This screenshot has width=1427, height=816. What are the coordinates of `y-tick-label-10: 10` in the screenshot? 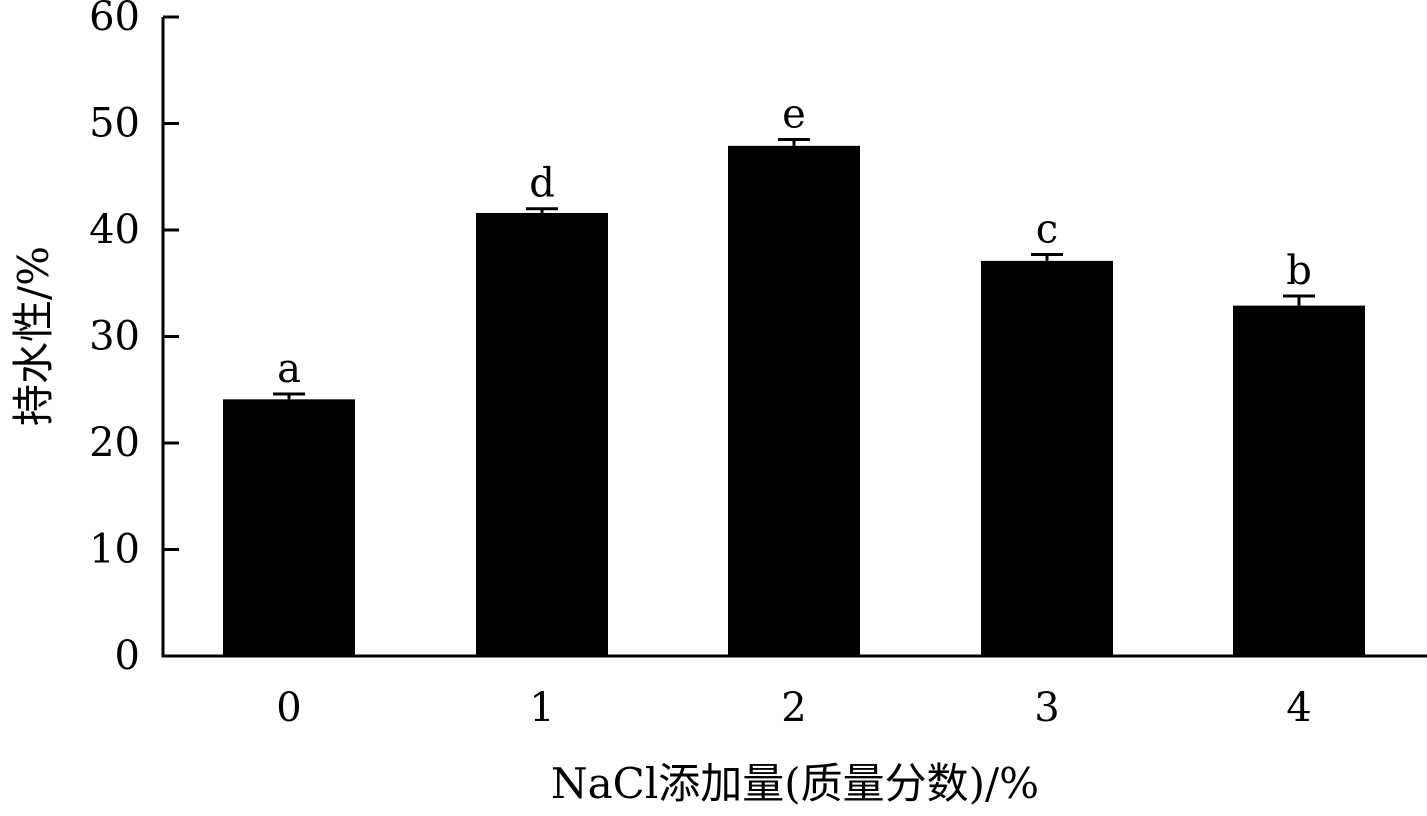 It's located at (114, 550).